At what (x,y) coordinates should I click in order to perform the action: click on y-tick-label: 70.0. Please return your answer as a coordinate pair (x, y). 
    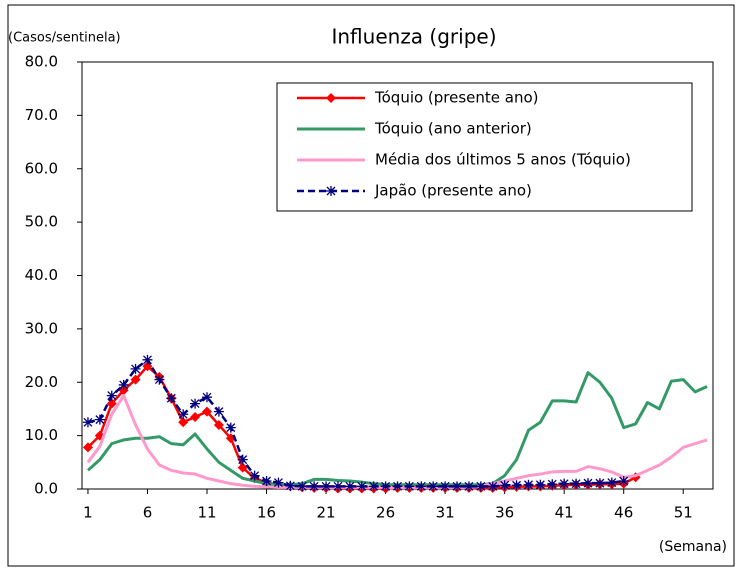
    Looking at the image, I should click on (41, 115).